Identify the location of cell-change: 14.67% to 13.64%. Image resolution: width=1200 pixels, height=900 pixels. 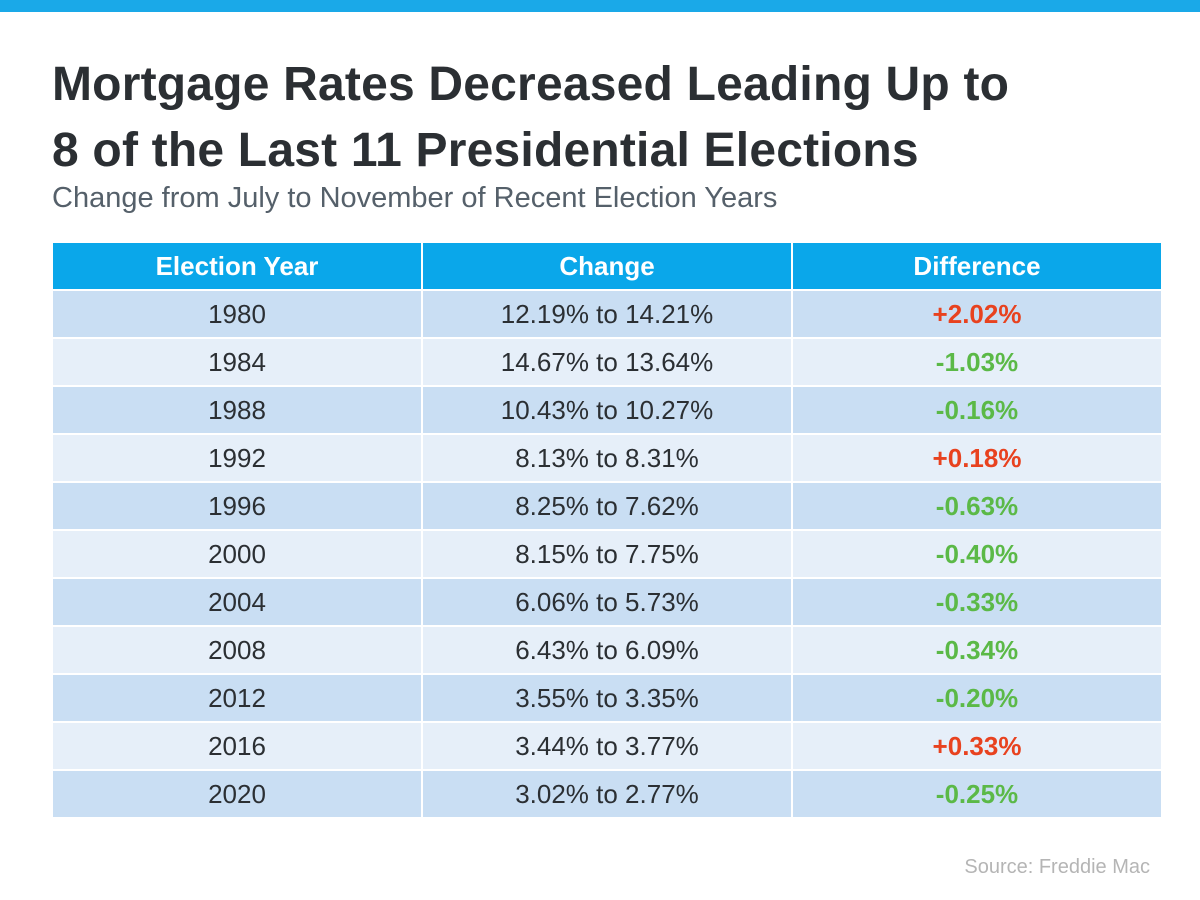
(607, 362).